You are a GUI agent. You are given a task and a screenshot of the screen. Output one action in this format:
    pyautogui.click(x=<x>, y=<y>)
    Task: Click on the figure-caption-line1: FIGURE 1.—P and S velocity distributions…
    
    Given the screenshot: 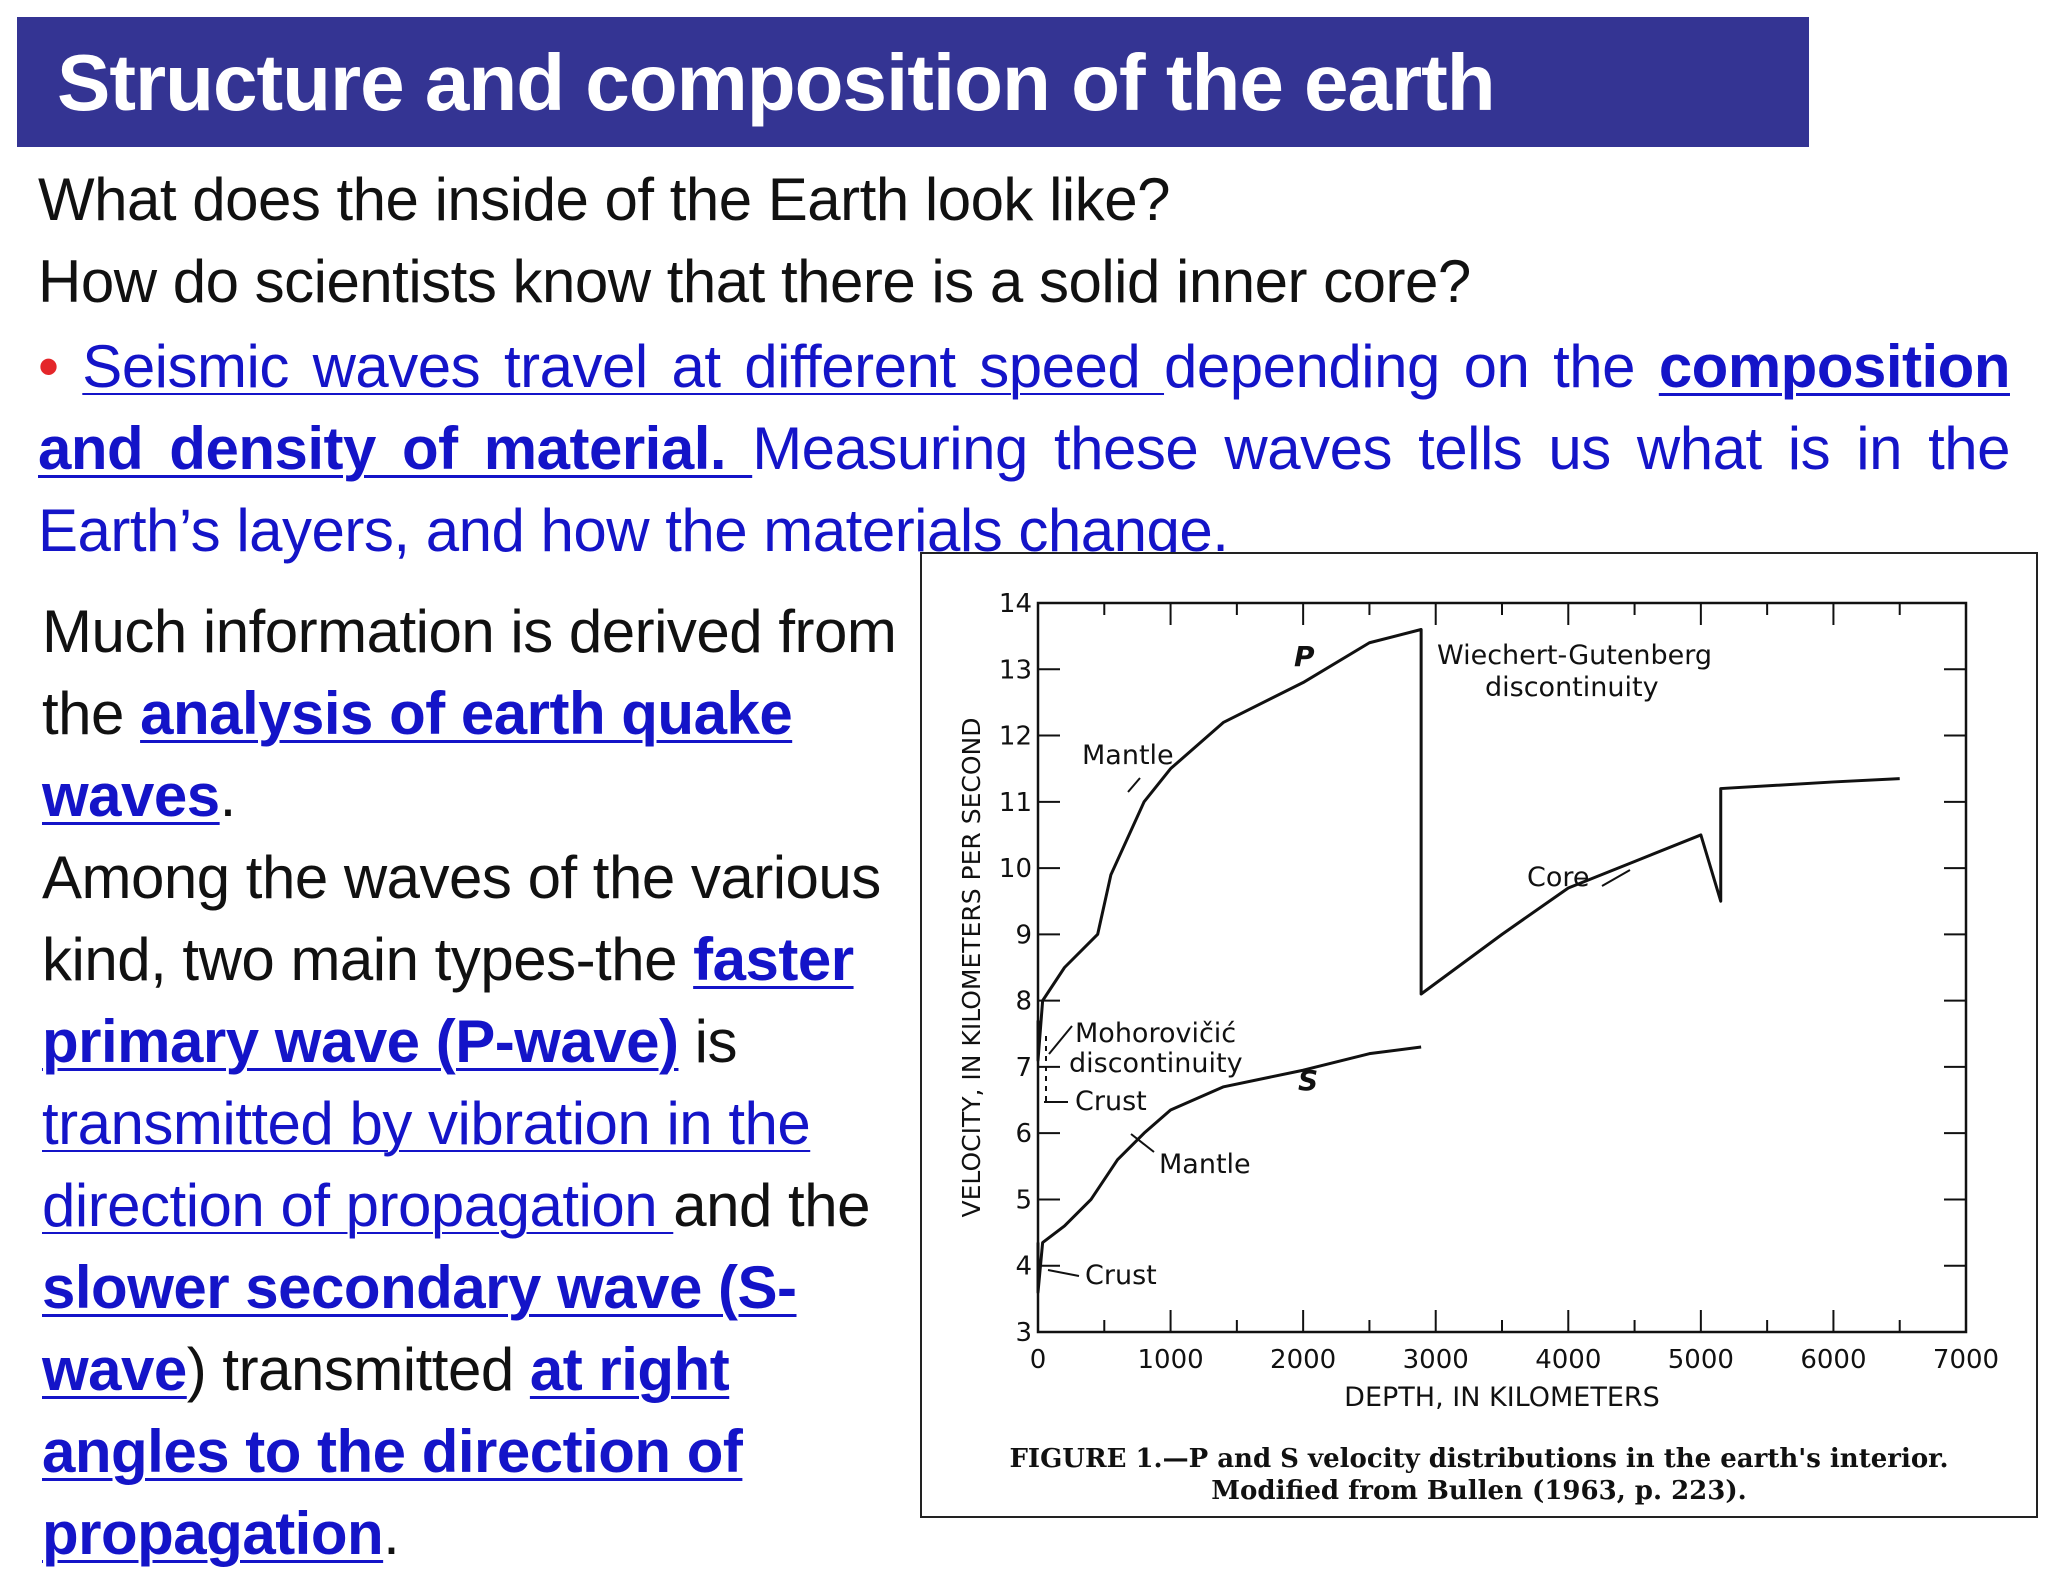 What is the action you would take?
    pyautogui.click(x=1479, y=1459)
    